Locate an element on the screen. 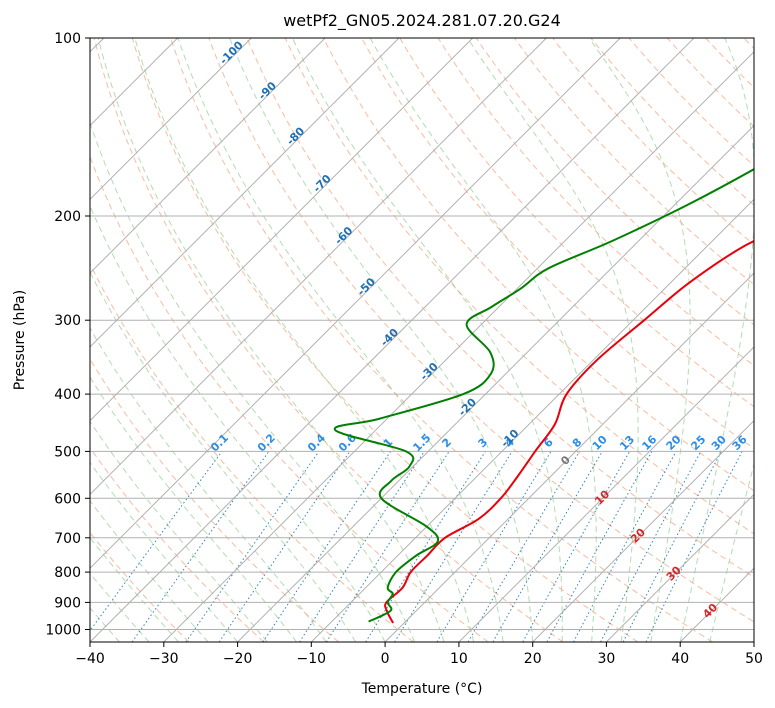  y-tick-label: 500 is located at coordinates (67, 452).